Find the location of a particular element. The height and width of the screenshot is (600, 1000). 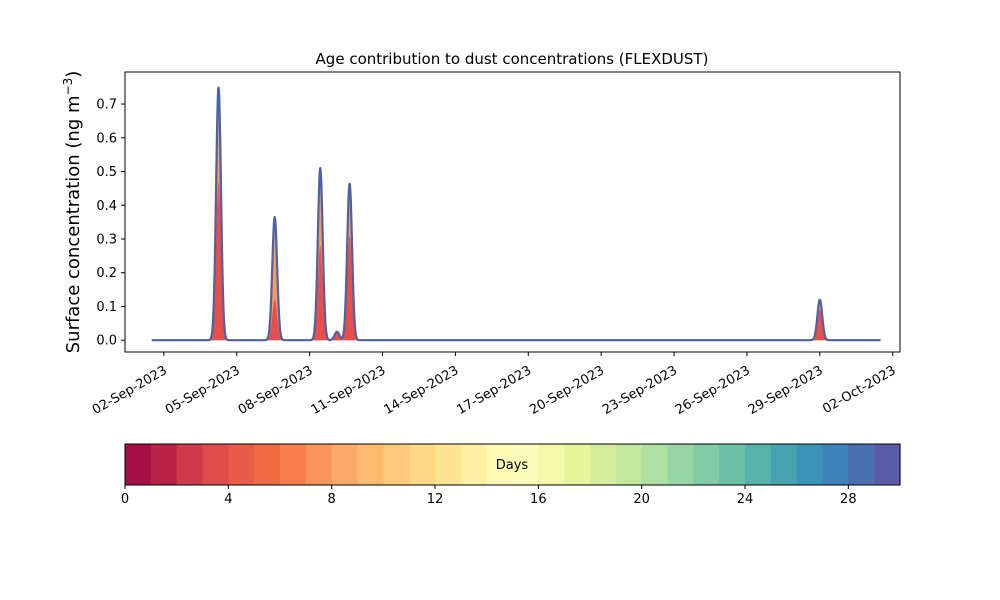

colorbar-tick-label: 4 is located at coordinates (228, 499).